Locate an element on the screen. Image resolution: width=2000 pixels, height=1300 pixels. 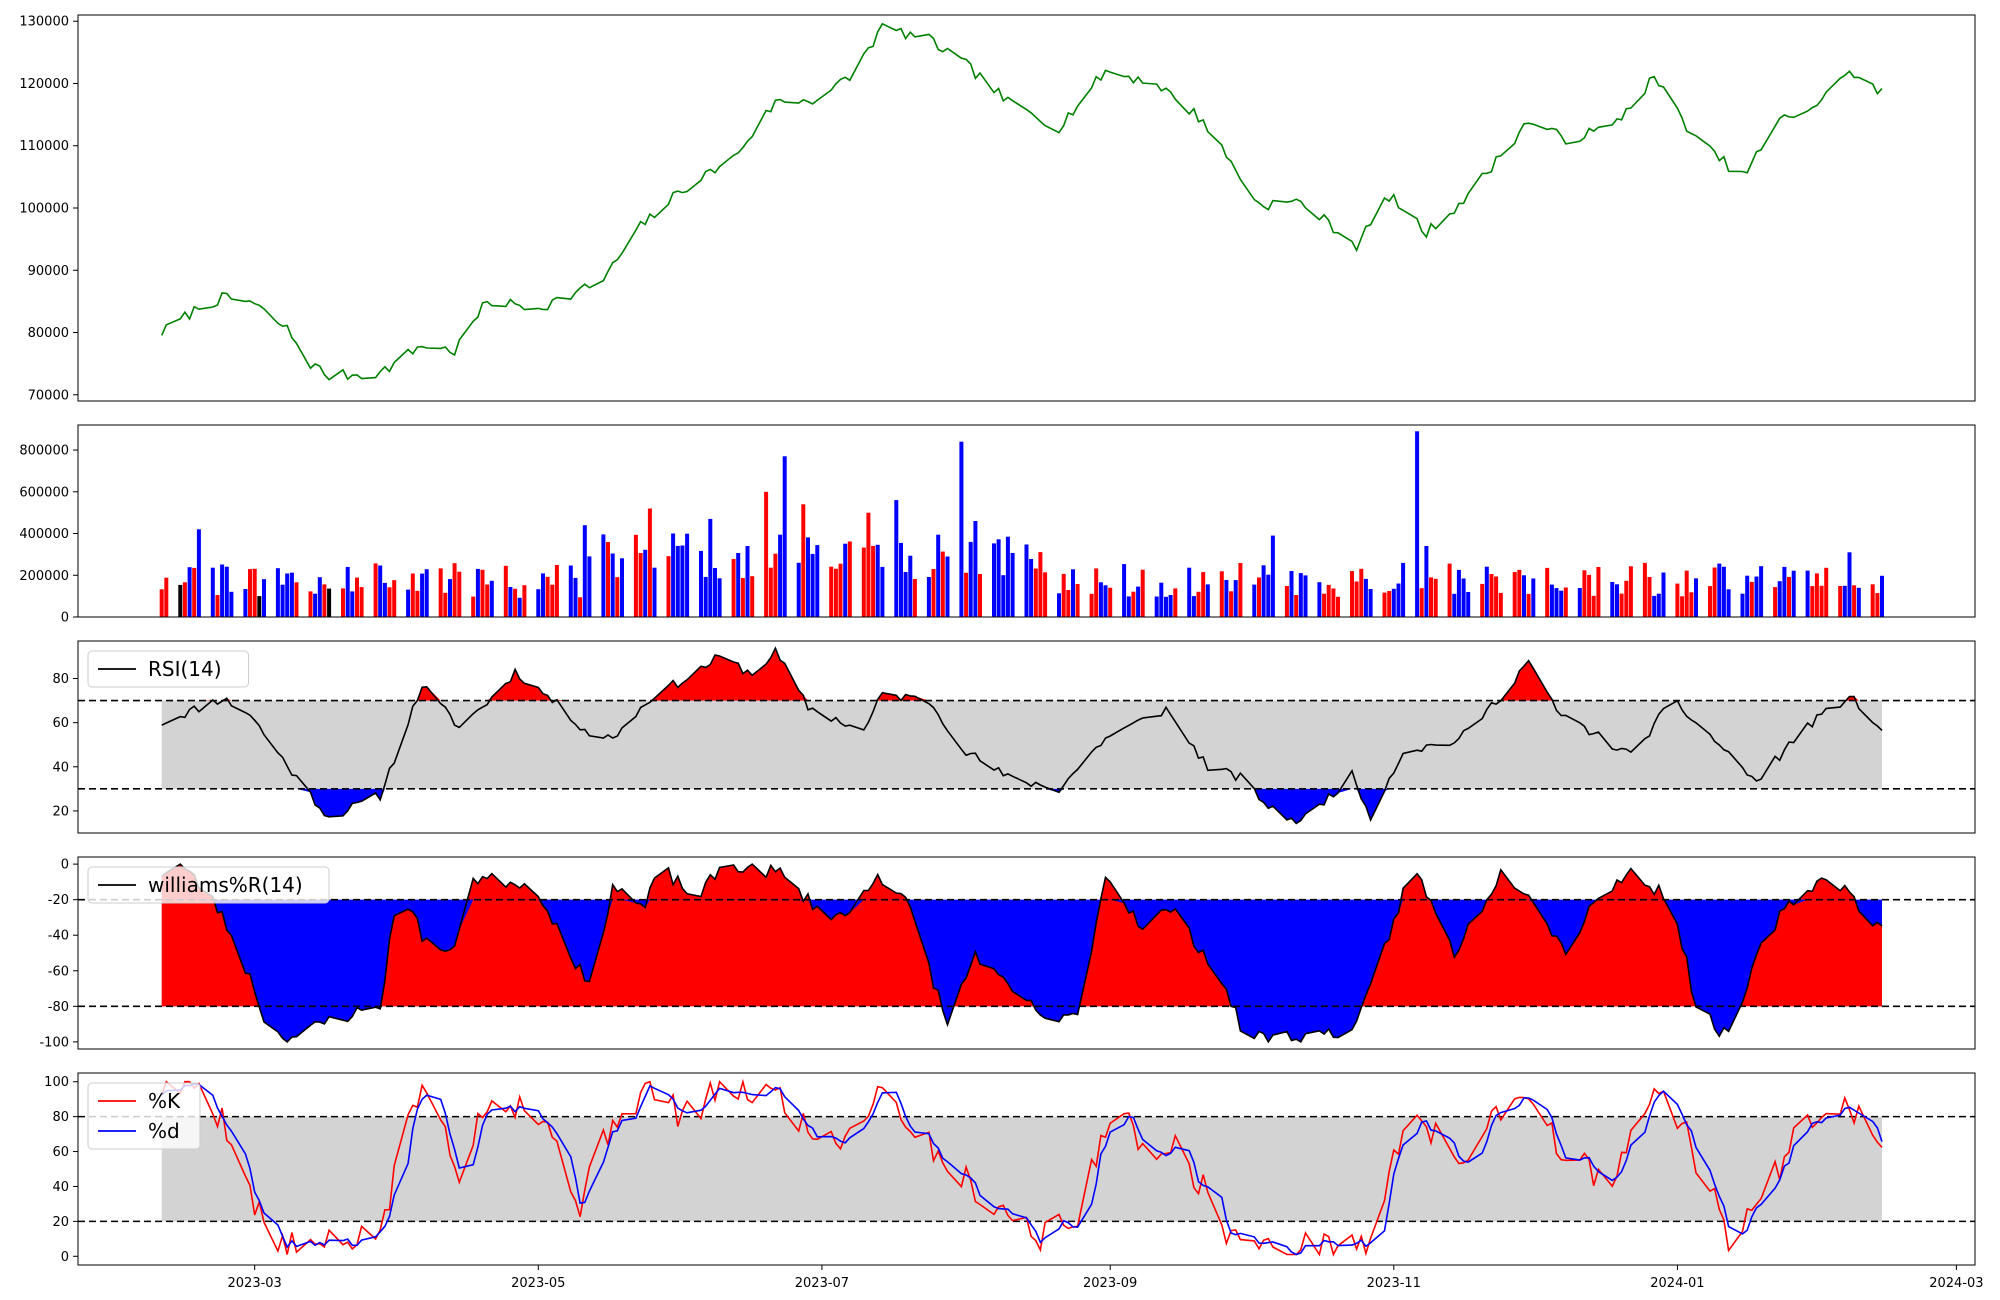
legend-label: %K is located at coordinates (164, 1101).